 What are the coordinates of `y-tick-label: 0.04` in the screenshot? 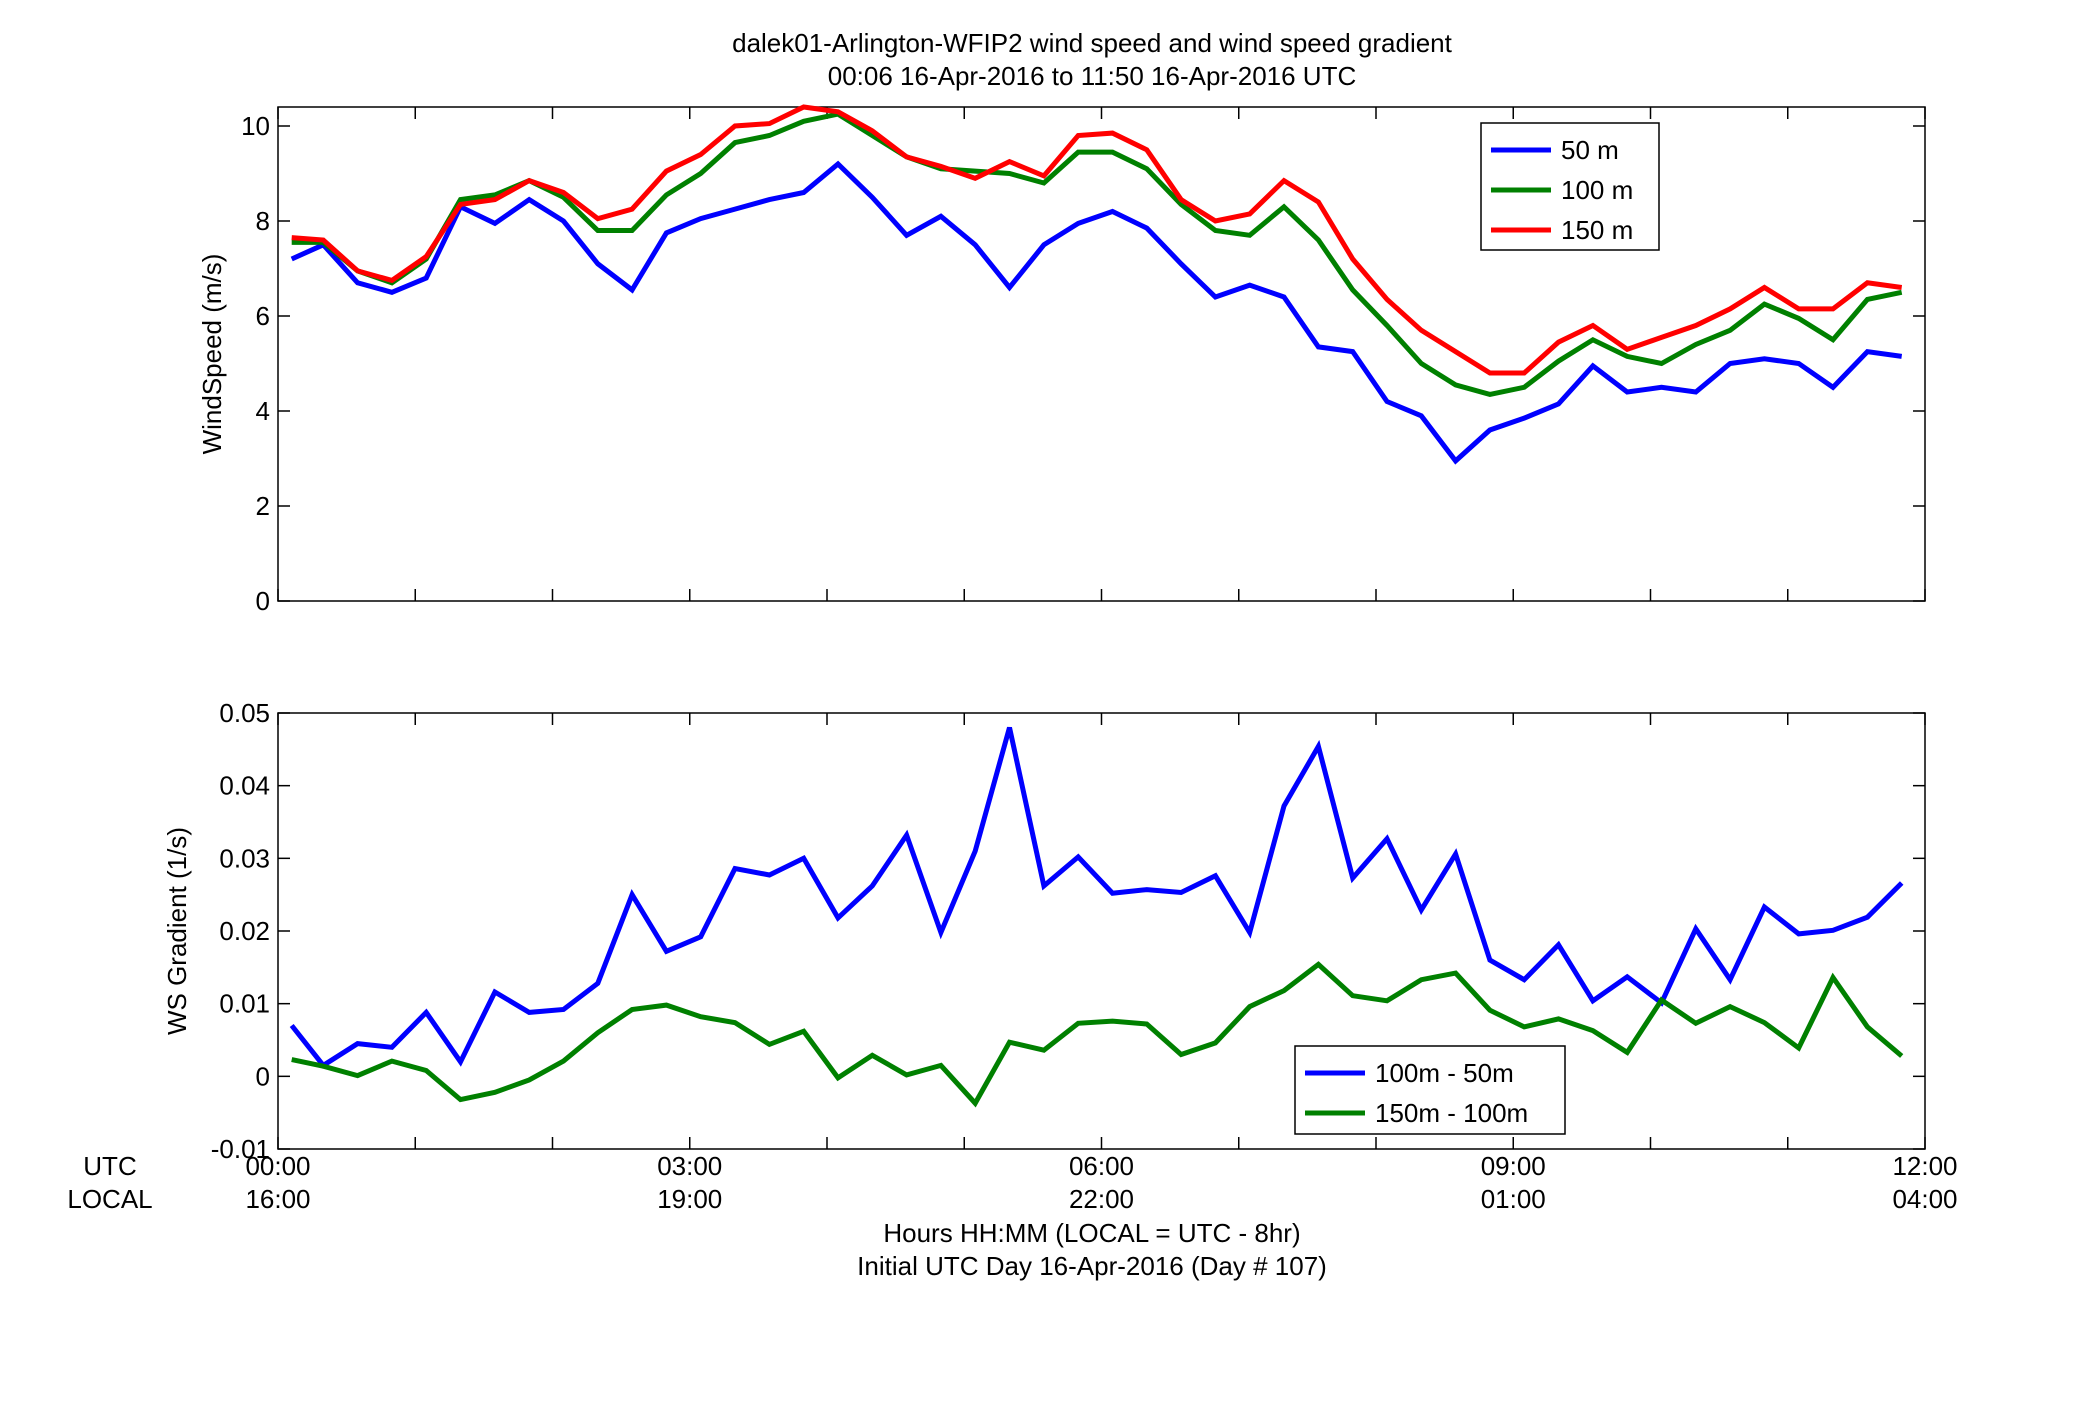 It's located at (244, 786).